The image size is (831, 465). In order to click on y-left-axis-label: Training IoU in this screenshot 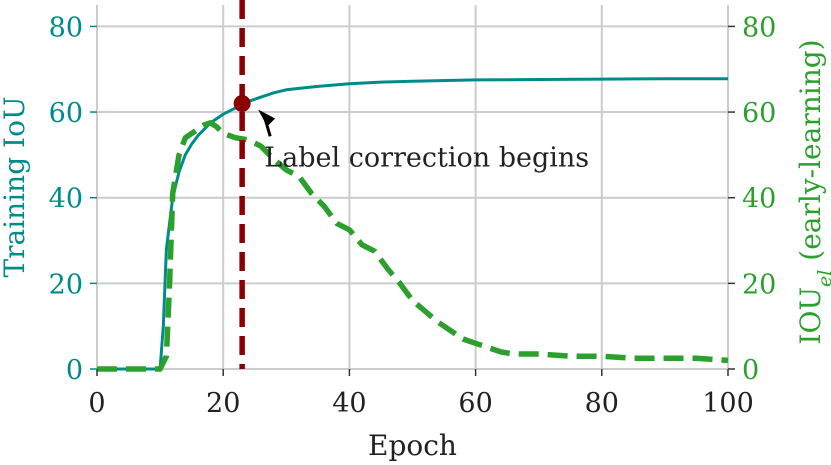, I will do `click(15, 186)`.